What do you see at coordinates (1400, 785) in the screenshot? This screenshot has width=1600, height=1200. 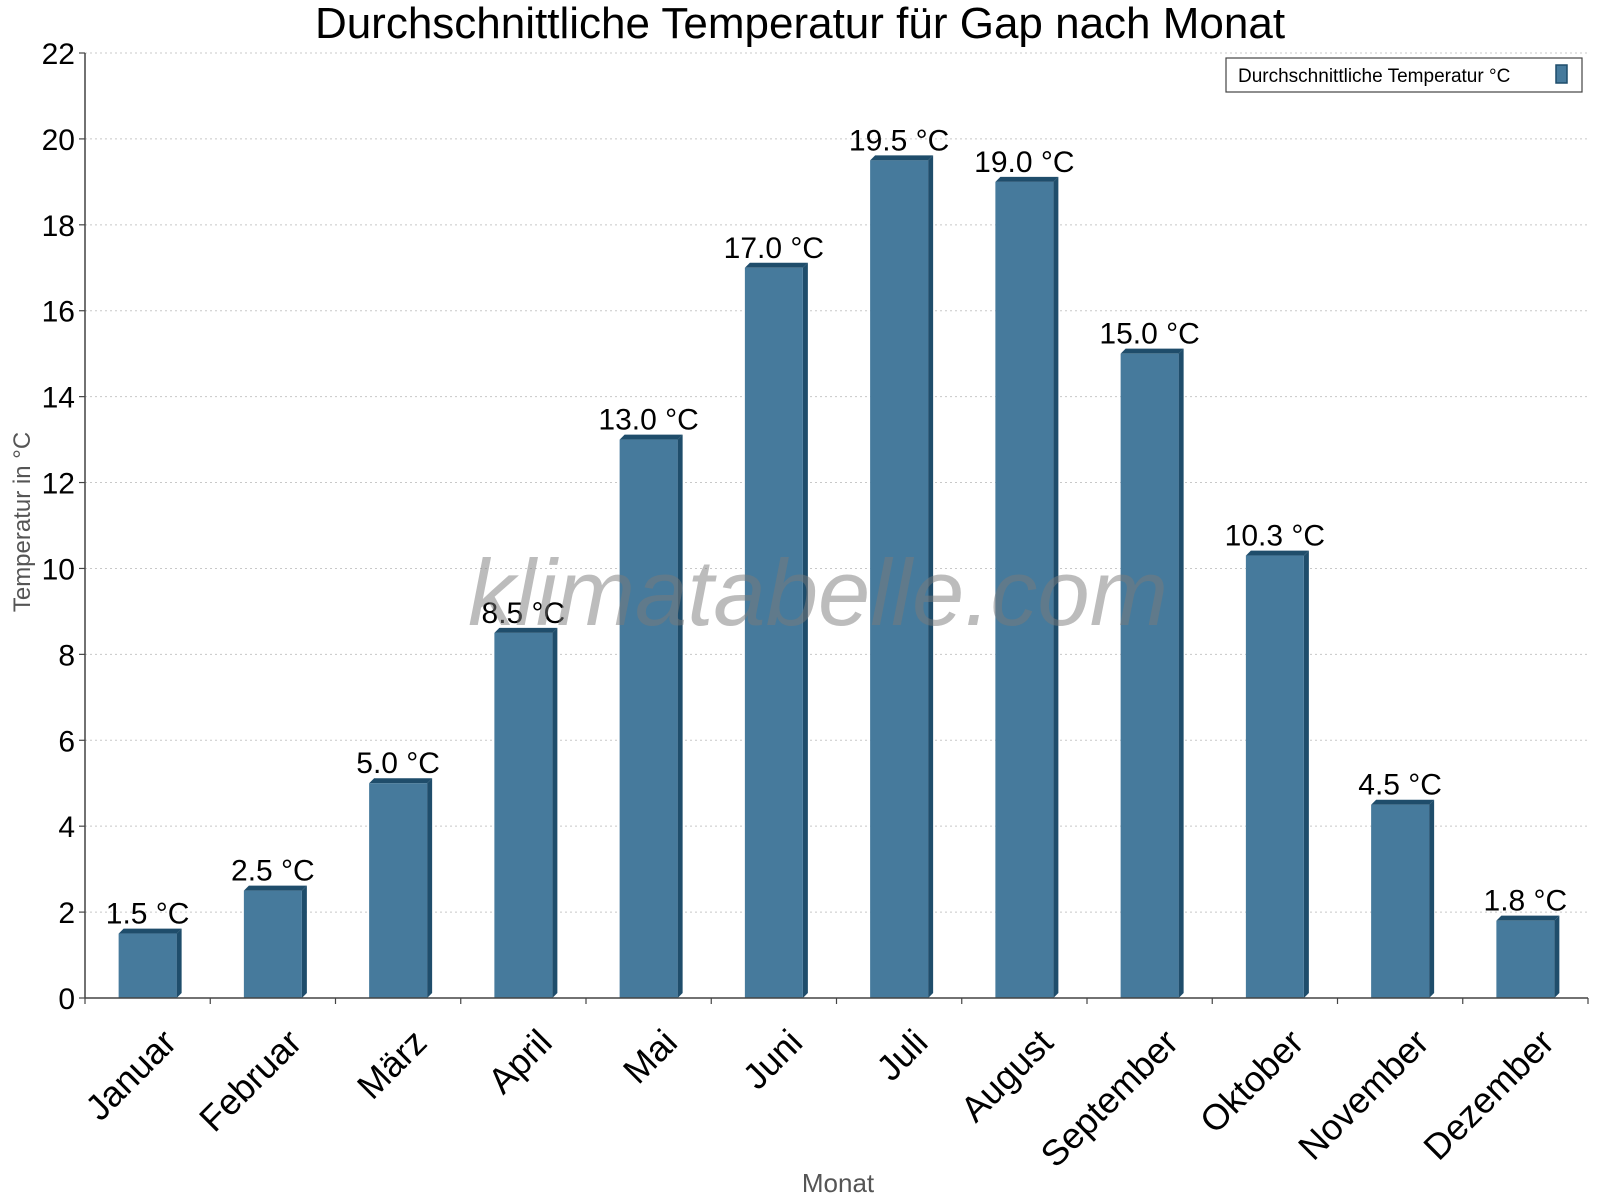 I see `value-label: 4.5 °C` at bounding box center [1400, 785].